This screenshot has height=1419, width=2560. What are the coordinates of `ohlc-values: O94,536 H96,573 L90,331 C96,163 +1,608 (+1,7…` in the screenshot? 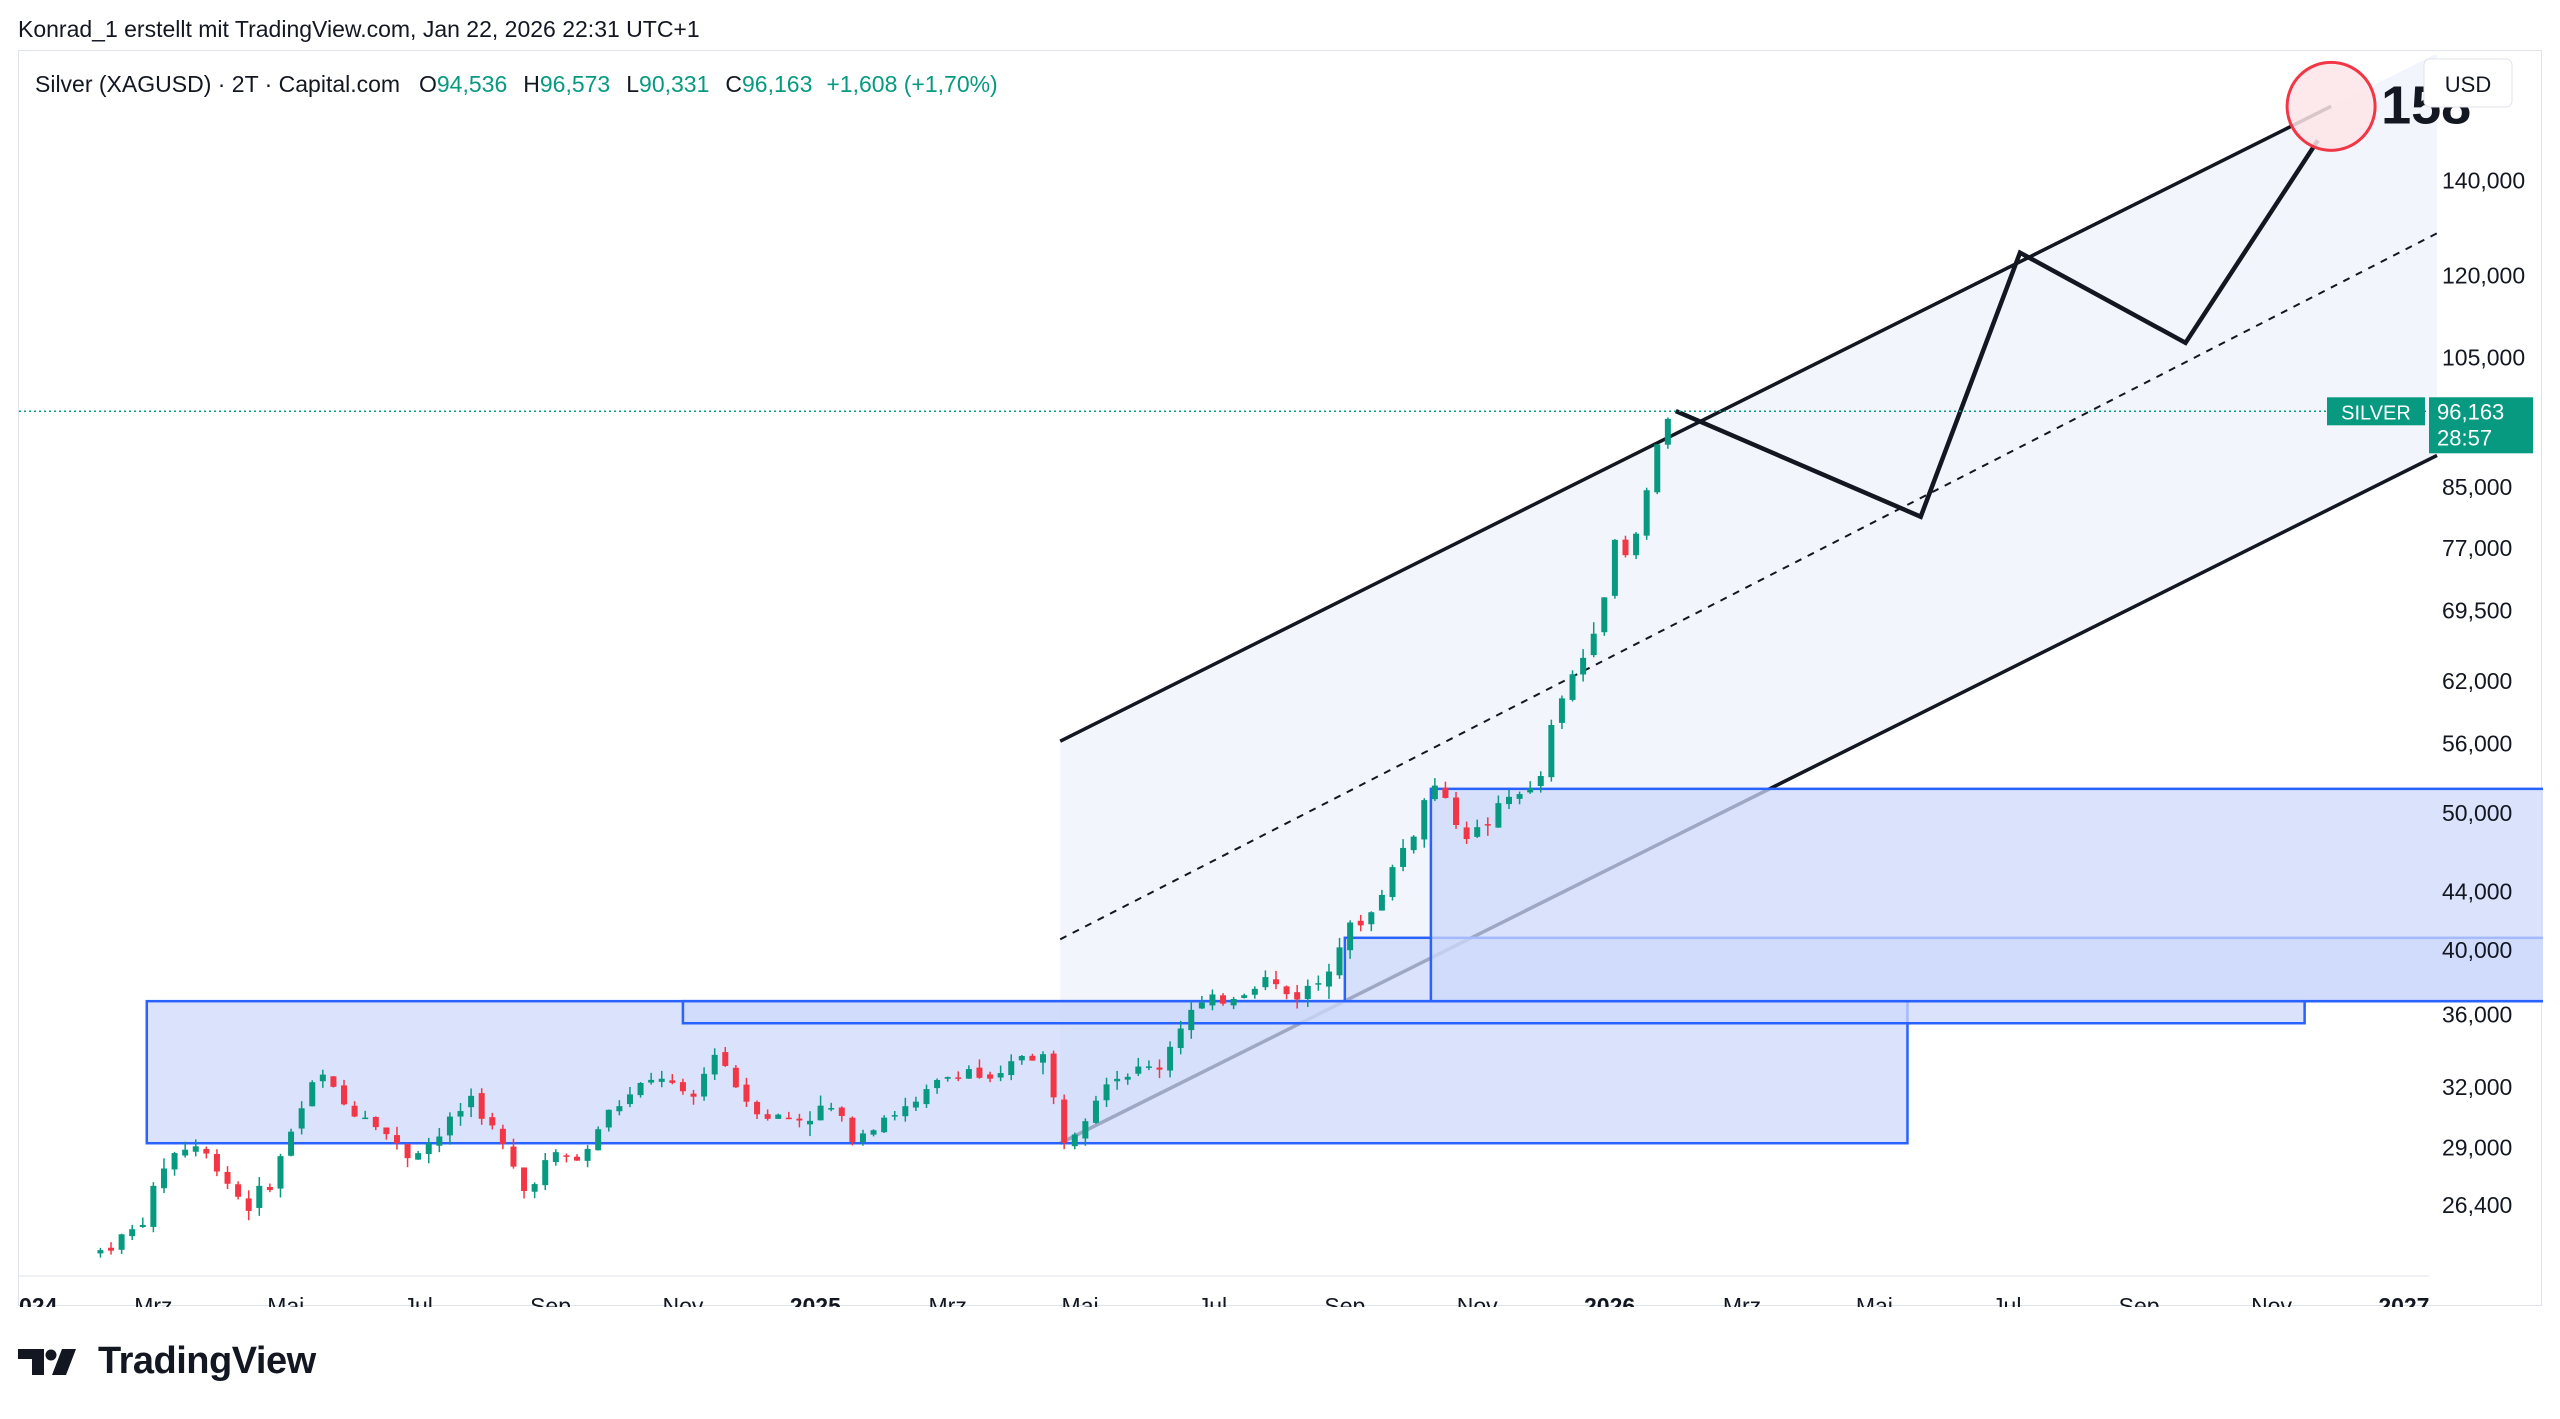 It's located at (708, 84).